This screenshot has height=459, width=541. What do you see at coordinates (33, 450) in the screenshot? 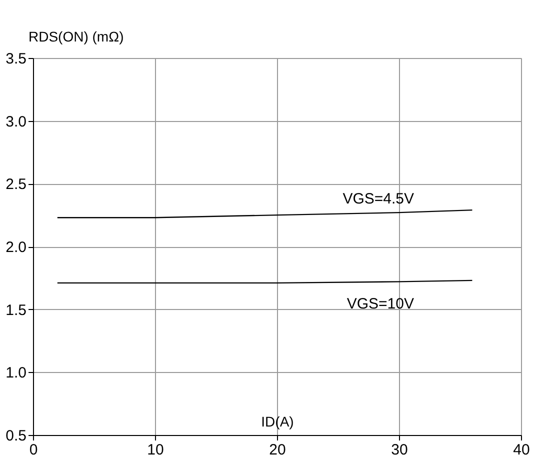
I see `x-tick-label: 0` at bounding box center [33, 450].